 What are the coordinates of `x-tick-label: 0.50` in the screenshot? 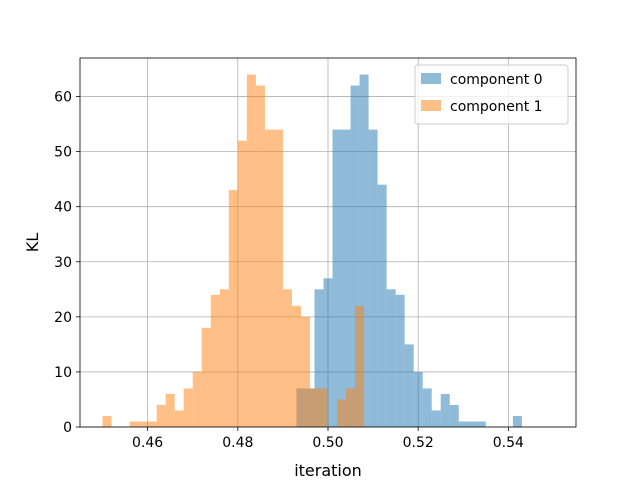 It's located at (327, 443).